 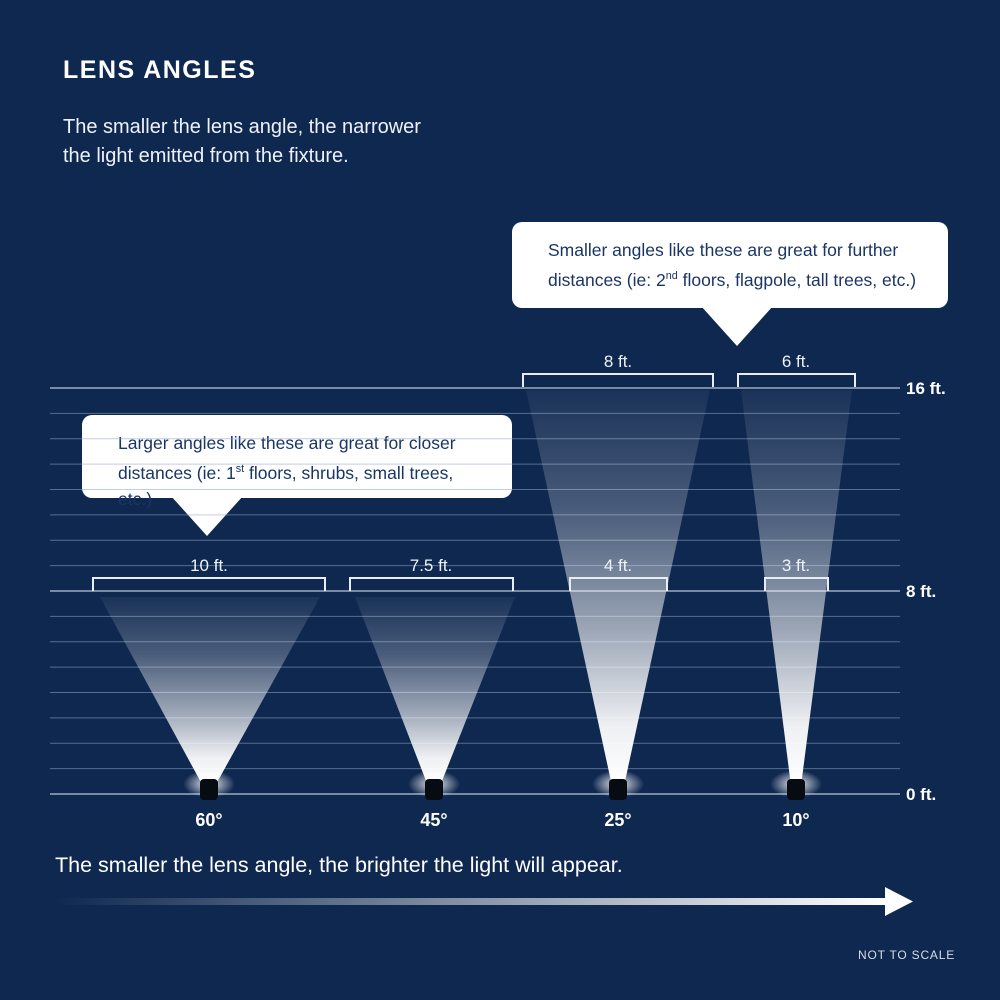 I want to click on width-label-60deg: 10 ft., so click(x=209, y=565).